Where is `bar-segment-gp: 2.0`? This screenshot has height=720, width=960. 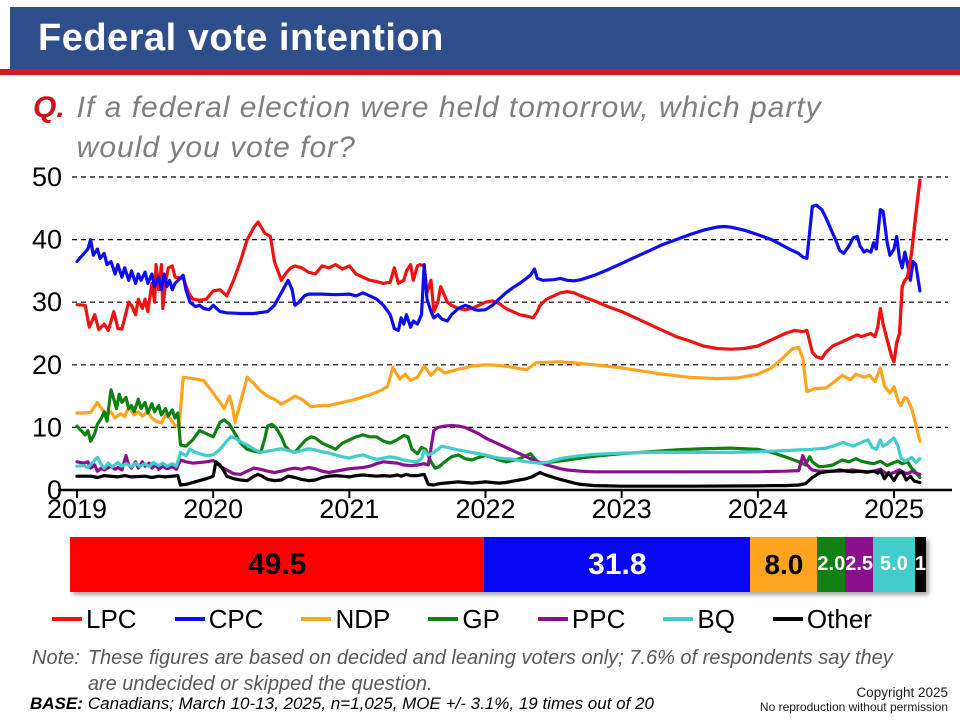 bar-segment-gp: 2.0 is located at coordinates (831, 564).